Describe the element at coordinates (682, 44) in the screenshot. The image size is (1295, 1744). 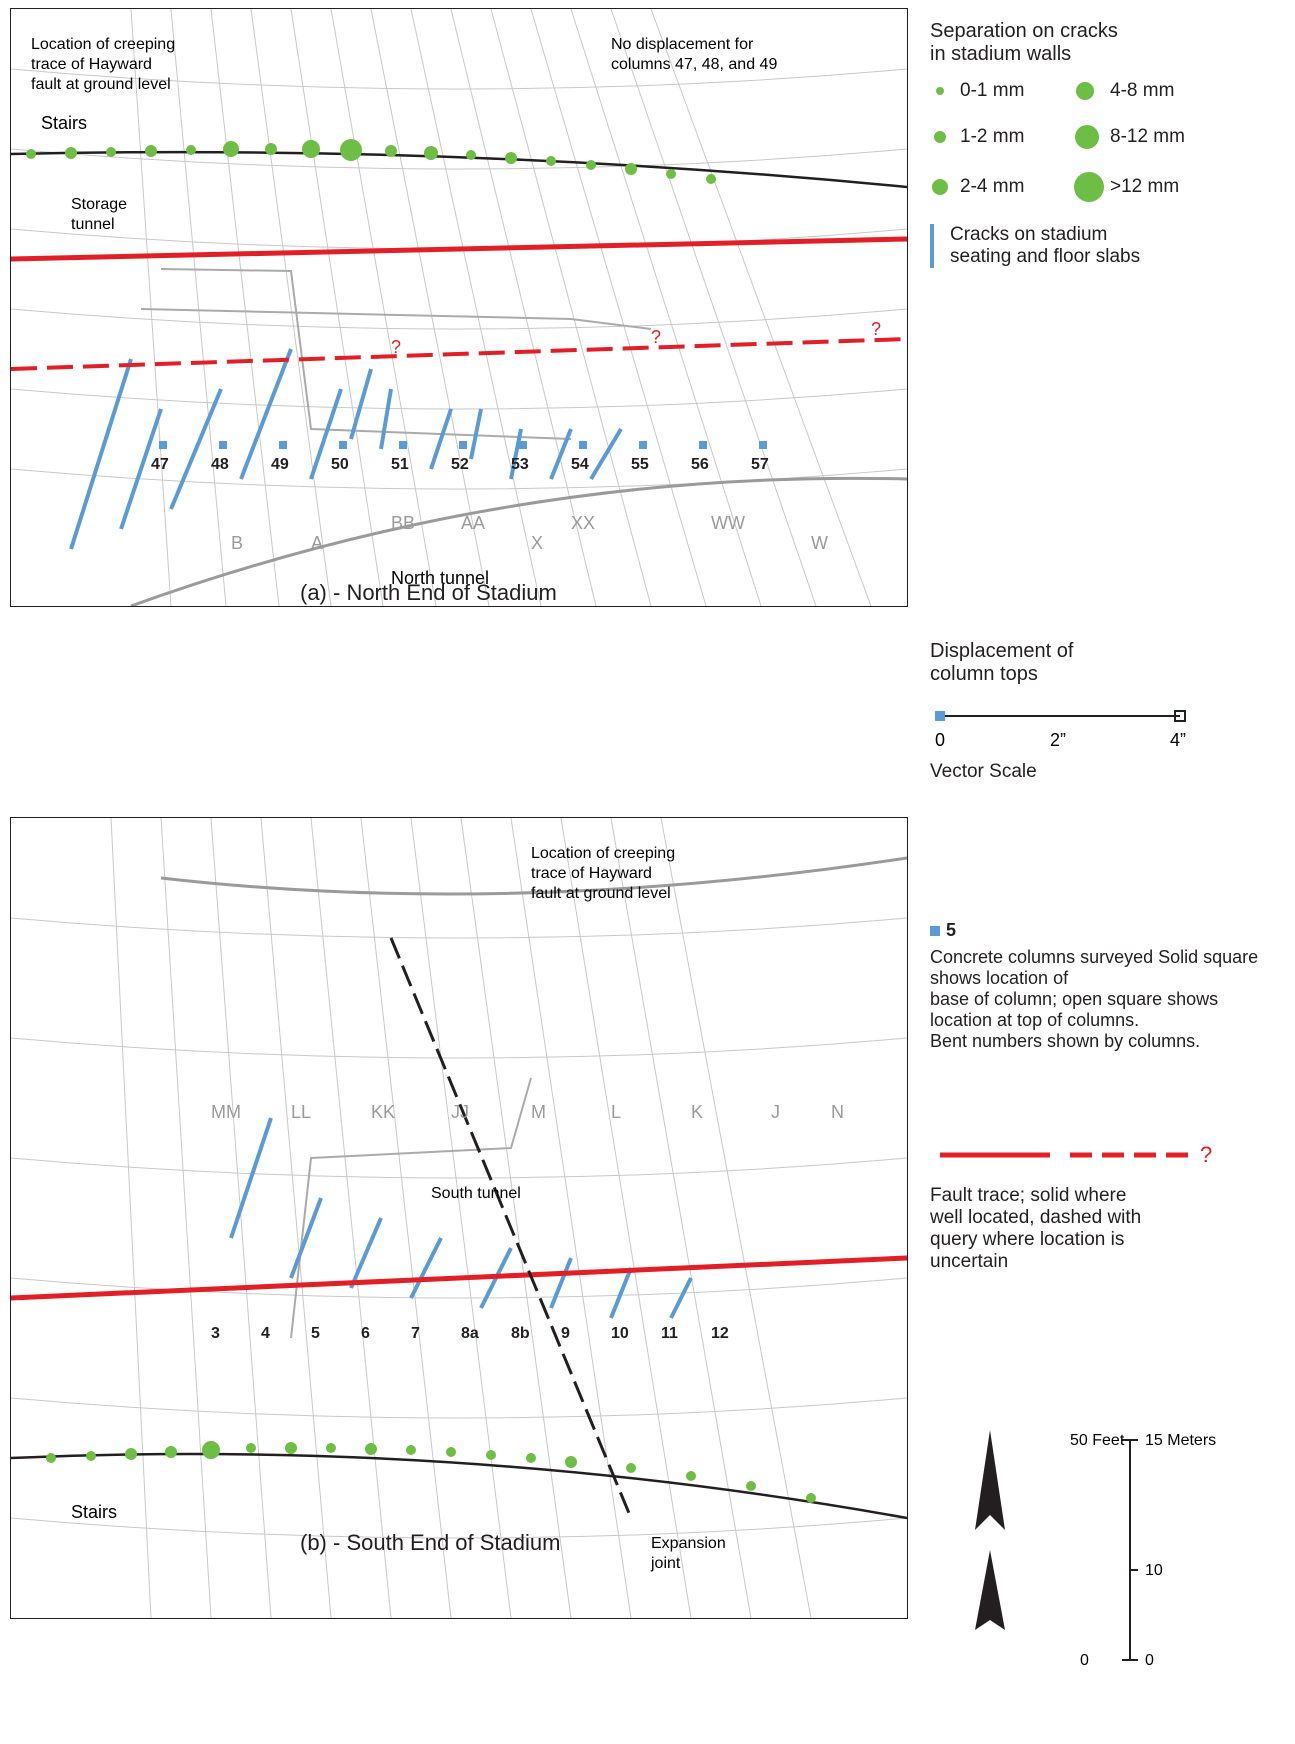
I see `no-displacement-note: No displacement for` at that location.